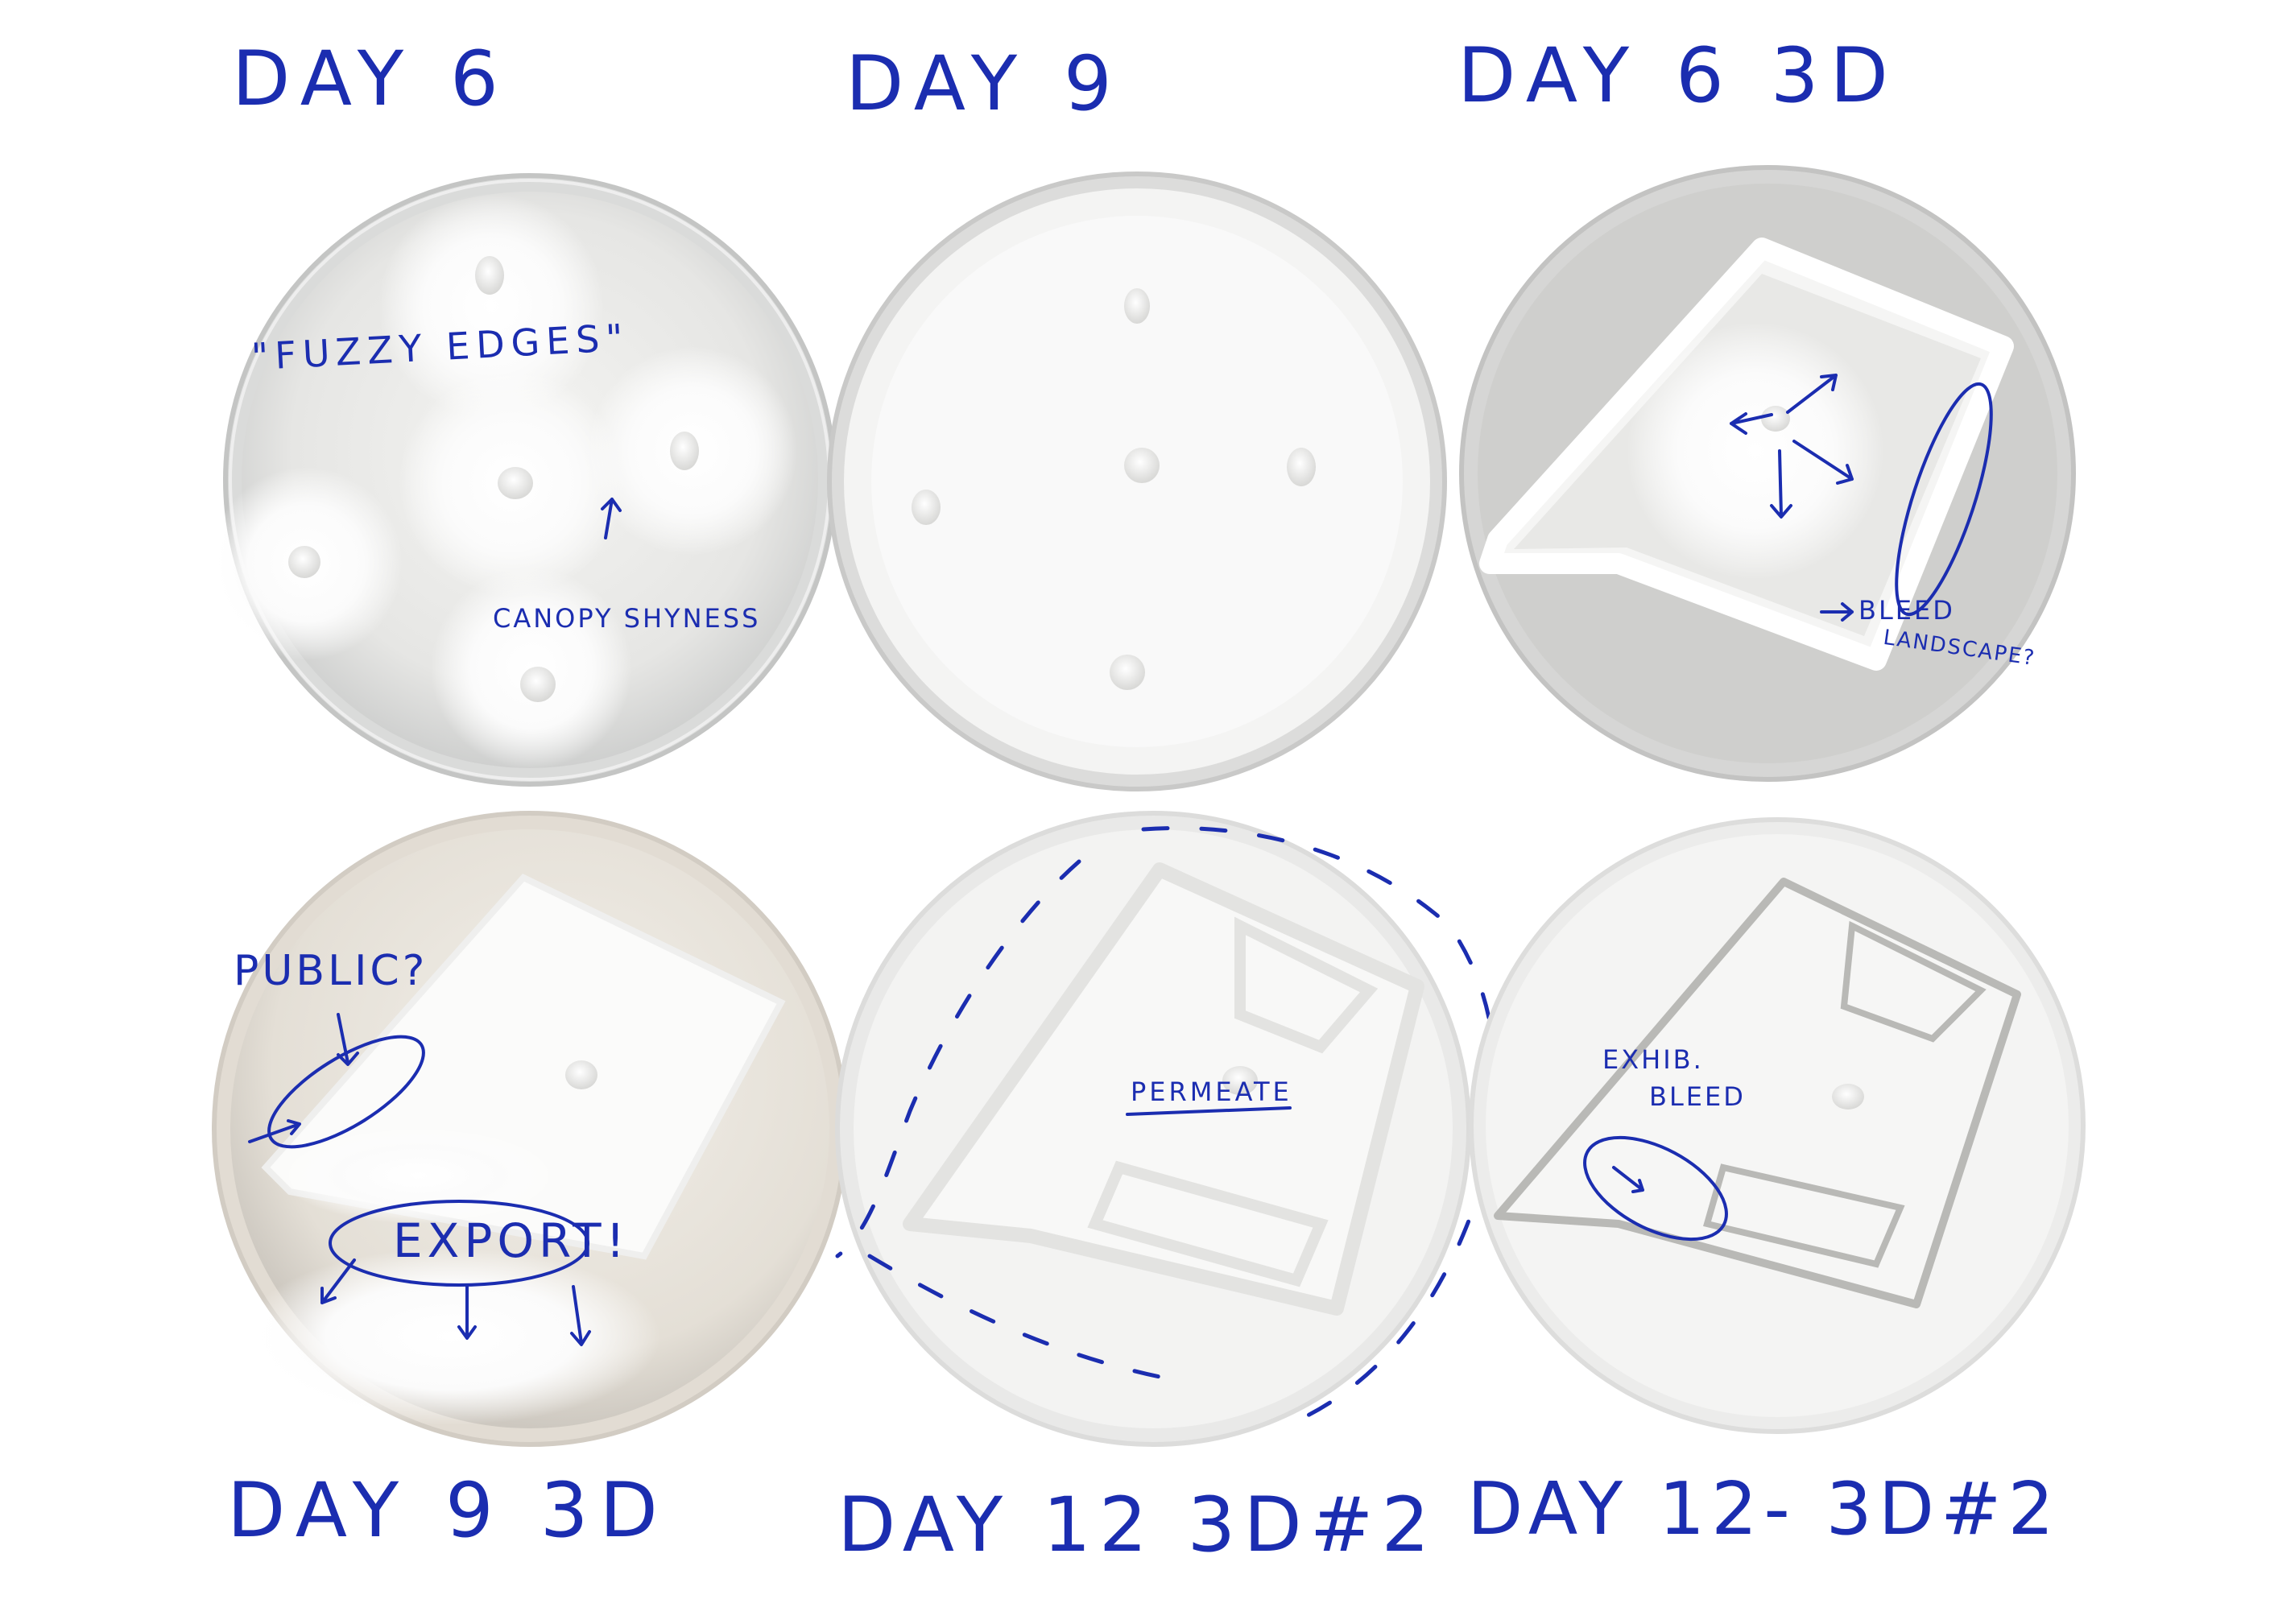 This screenshot has height=1624, width=2274. Describe the element at coordinates (1764, 1509) in the screenshot. I see `label-day12-3d2-b: DAY 12- 3D#2` at that location.